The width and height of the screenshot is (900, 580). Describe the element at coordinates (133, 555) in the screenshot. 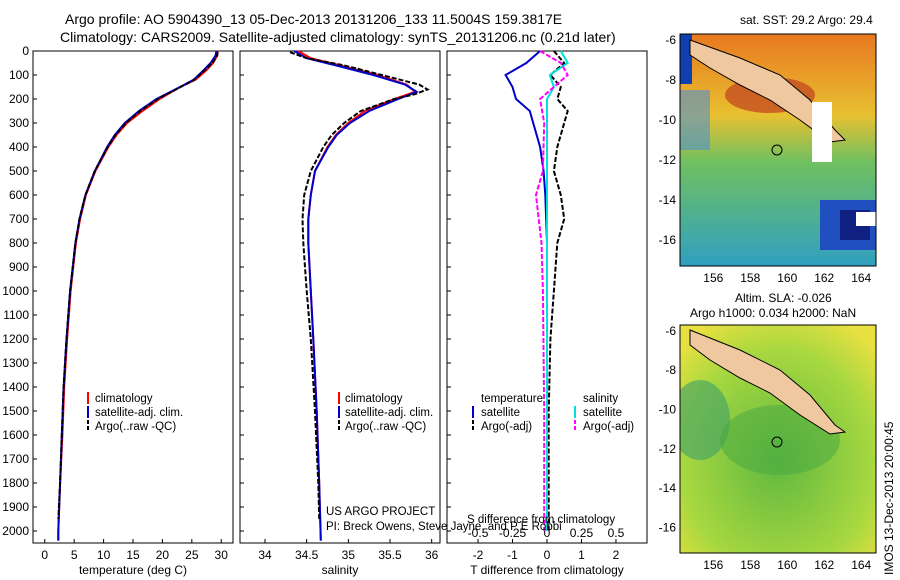

I see `x-tick-label: 15` at that location.